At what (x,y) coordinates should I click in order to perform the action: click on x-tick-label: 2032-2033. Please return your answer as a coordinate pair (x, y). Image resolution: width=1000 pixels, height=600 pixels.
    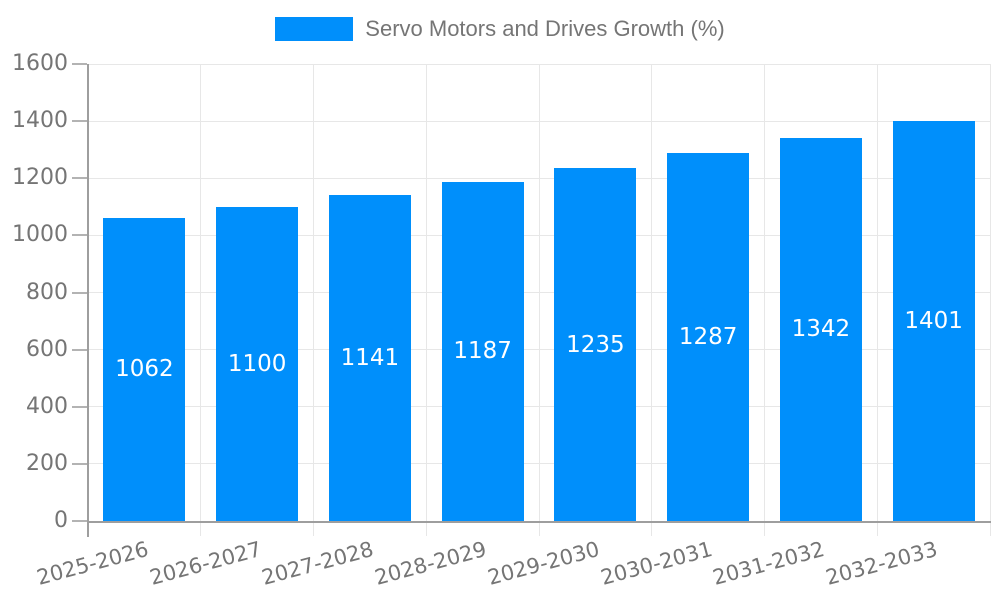
    Looking at the image, I should click on (882, 563).